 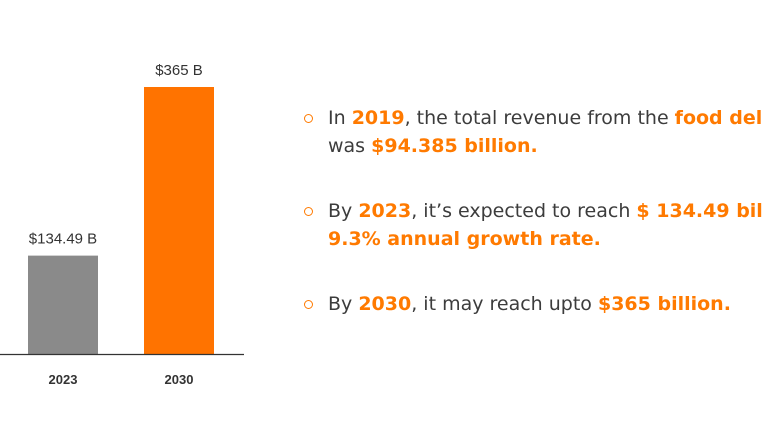 What do you see at coordinates (464, 239) in the screenshot?
I see `highlight-text: 9.3% annual growth rate.` at bounding box center [464, 239].